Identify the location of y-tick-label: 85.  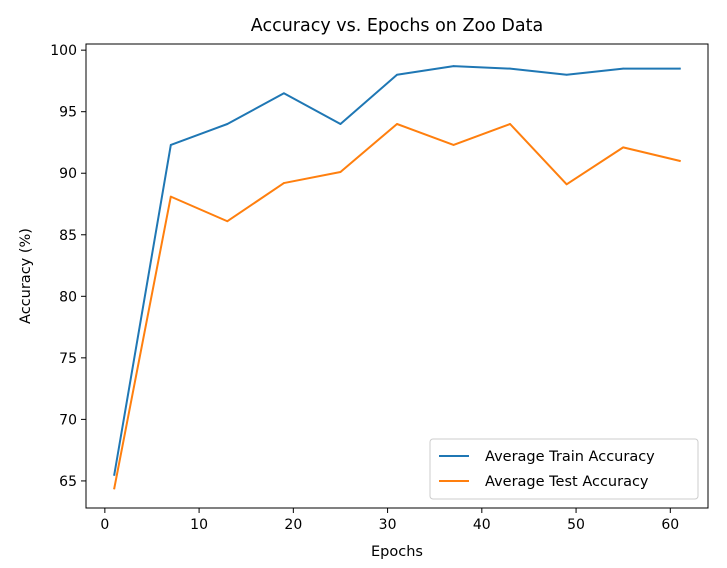
(68, 236).